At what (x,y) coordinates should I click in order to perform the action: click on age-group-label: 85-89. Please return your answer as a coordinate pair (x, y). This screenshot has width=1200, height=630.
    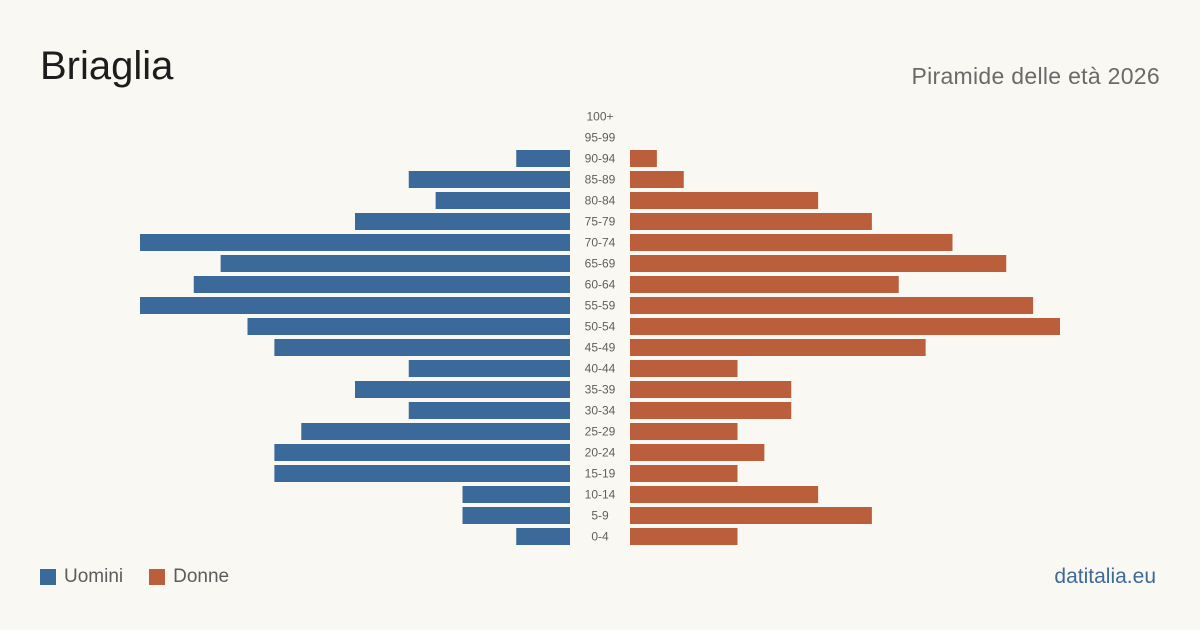
    Looking at the image, I should click on (600, 180).